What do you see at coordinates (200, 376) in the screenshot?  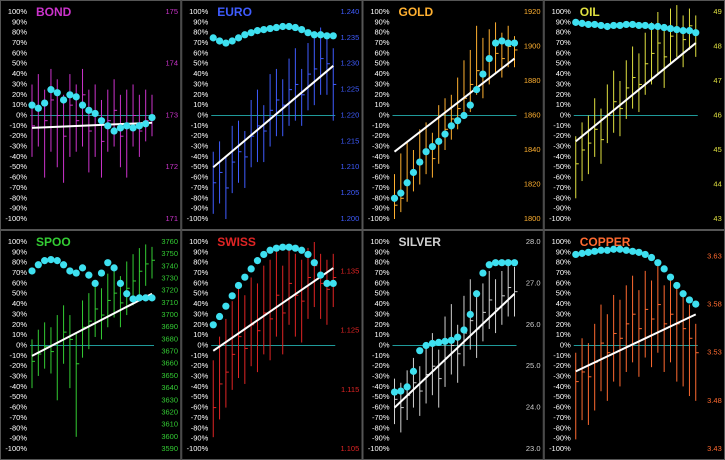 I see `y-tick-label: -30%` at bounding box center [200, 376].